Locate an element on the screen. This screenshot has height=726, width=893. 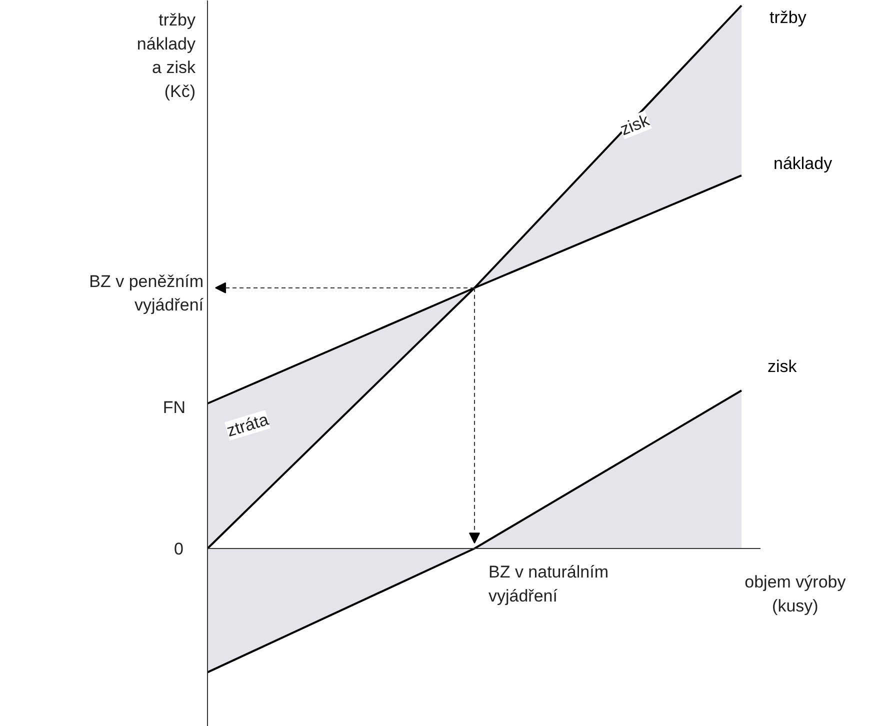
annotation: BZ v naturálním vyjádření is located at coordinates (548, 584).